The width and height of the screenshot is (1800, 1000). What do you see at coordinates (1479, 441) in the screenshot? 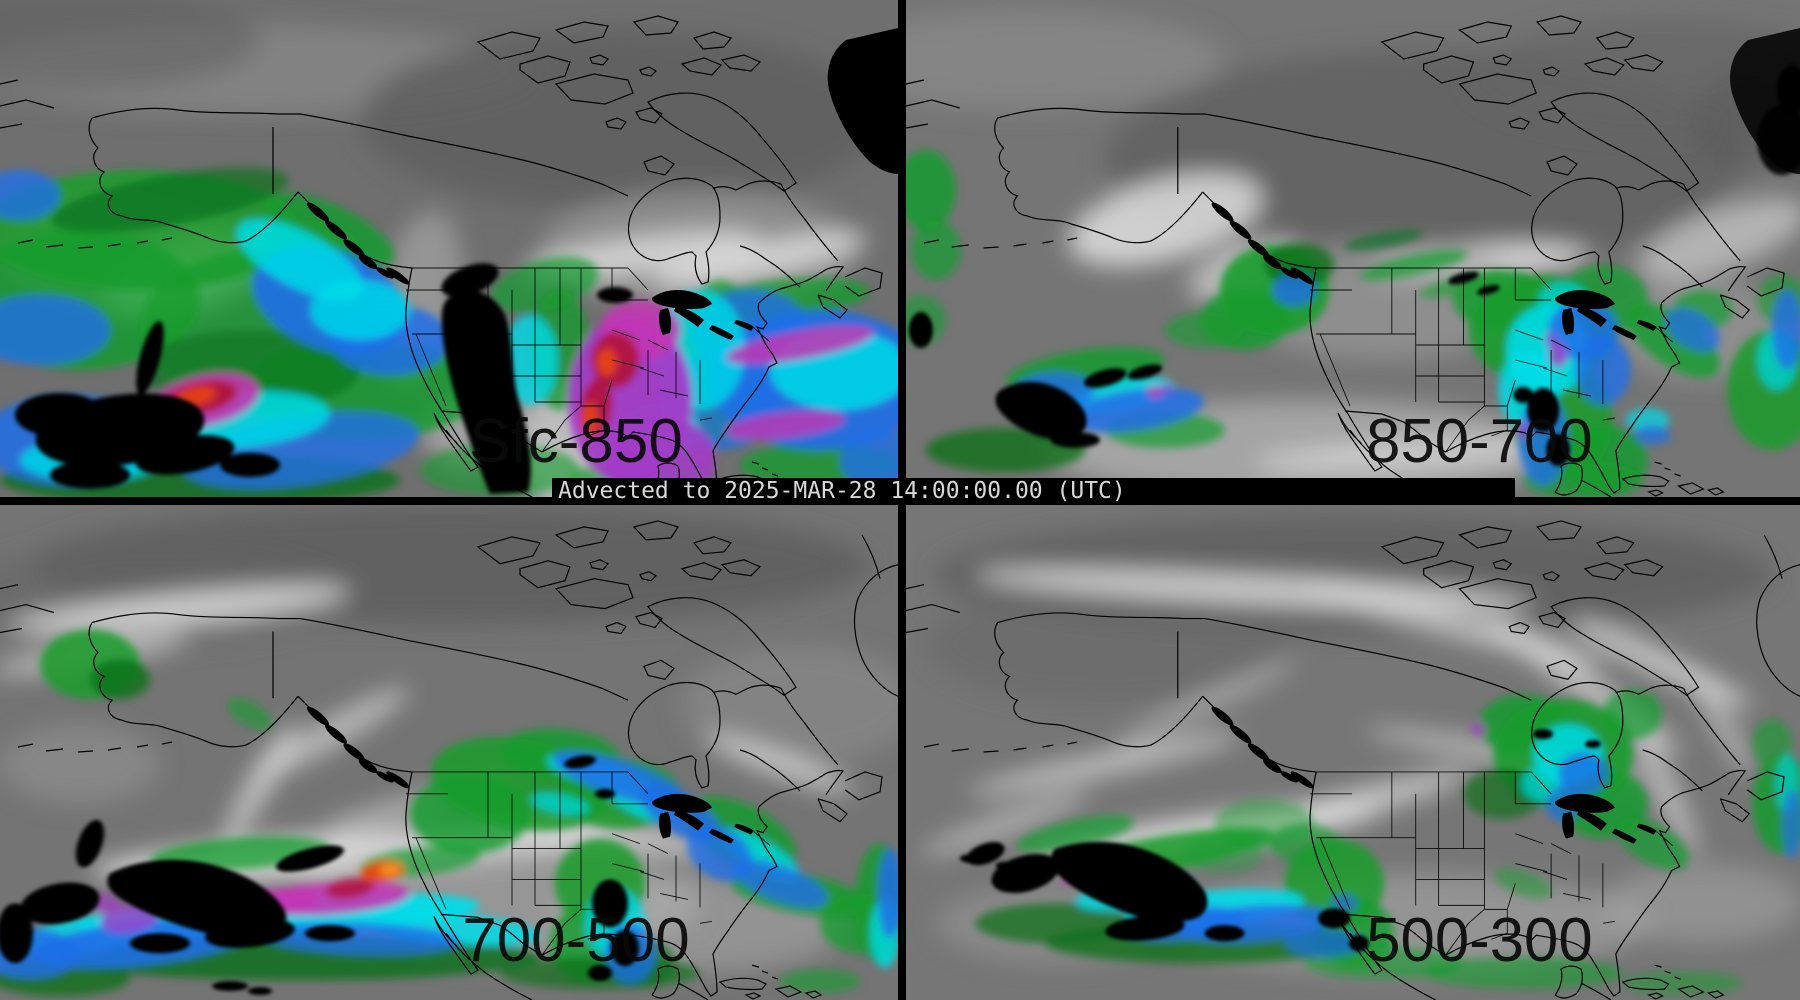
I see `panel-label-850-700: 850-700` at bounding box center [1479, 441].